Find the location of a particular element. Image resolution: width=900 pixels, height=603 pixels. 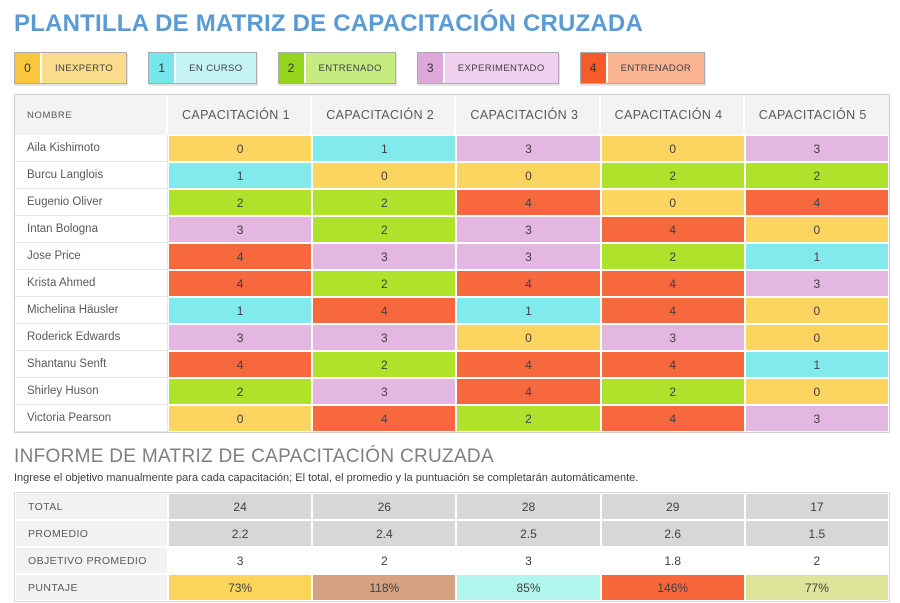

legend-value-box: 3 is located at coordinates (431, 68).